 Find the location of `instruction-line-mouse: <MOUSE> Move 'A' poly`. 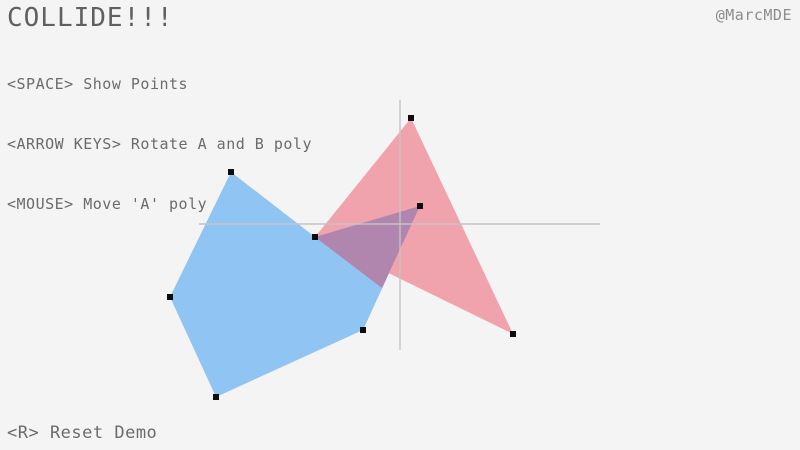

instruction-line-mouse: <MOUSE> Move 'A' poly is located at coordinates (107, 204).